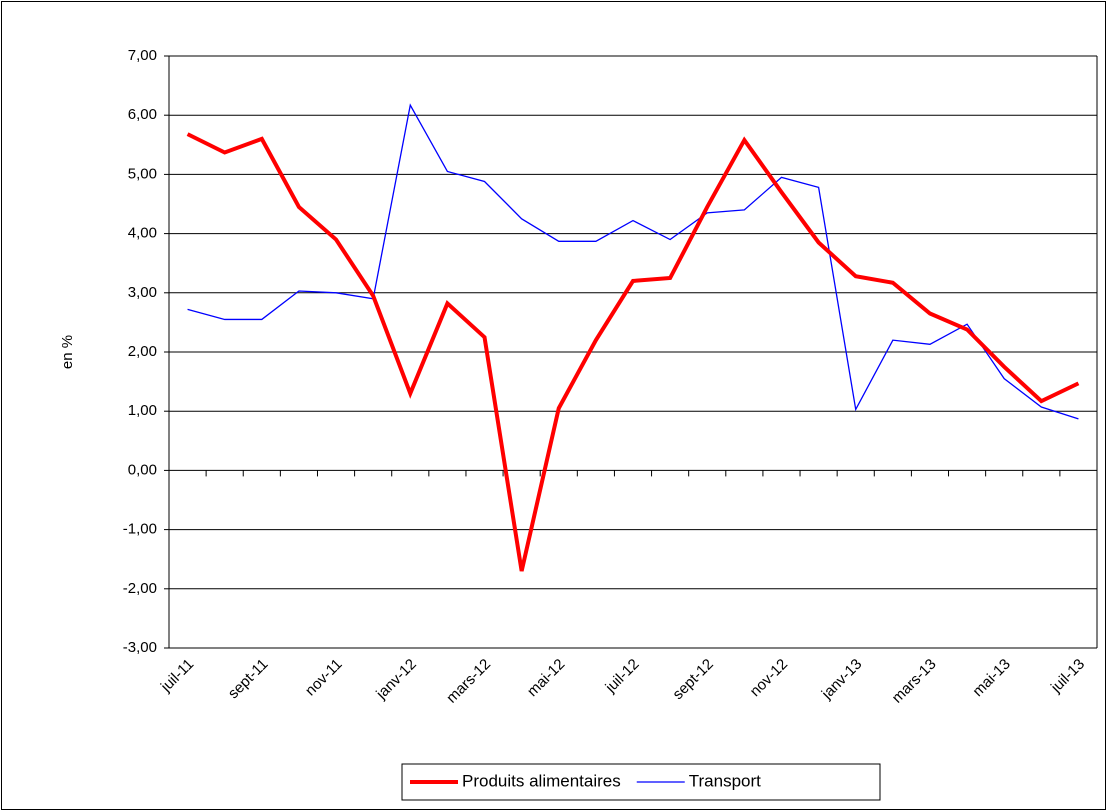 The image size is (1107, 811). Describe the element at coordinates (142, 292) in the screenshot. I see `y-tick-label: 3,00` at that location.